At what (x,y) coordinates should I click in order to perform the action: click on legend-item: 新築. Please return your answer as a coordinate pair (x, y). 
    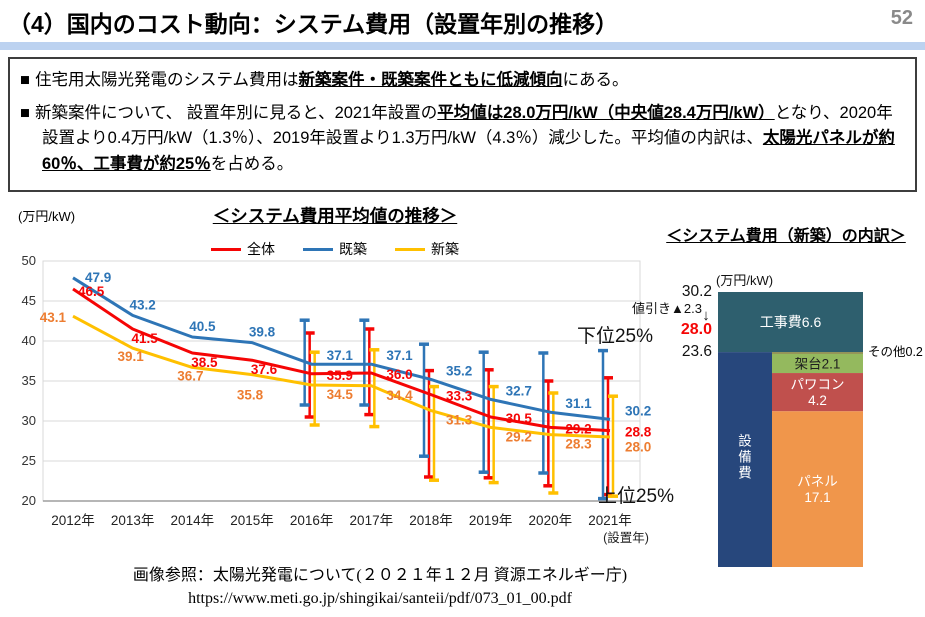
    Looking at the image, I should click on (427, 249).